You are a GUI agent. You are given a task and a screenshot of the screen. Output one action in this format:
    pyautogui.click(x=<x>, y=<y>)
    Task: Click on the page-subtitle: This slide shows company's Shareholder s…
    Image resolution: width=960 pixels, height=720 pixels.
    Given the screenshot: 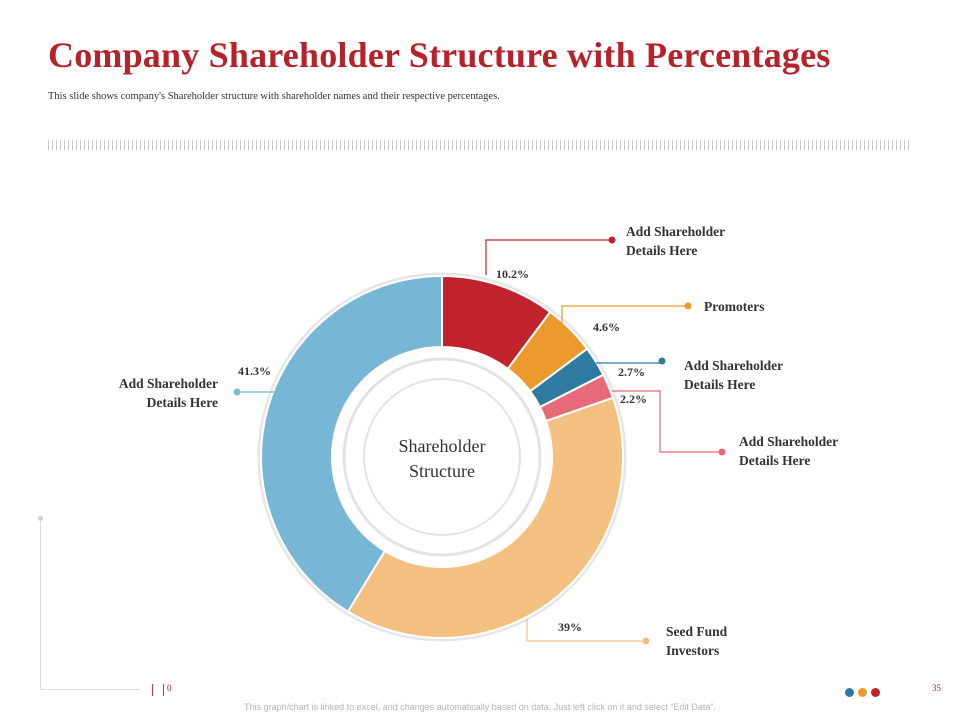 What is the action you would take?
    pyautogui.click(x=274, y=96)
    